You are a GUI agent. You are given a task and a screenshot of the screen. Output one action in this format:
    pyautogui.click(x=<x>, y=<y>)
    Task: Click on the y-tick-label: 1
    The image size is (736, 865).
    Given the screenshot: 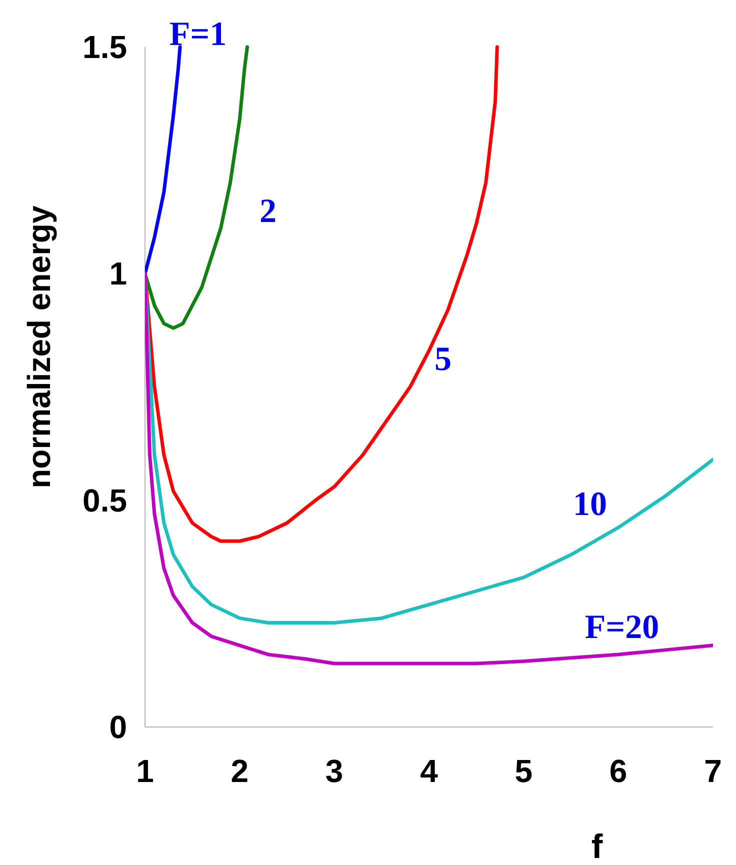 What is the action you would take?
    pyautogui.click(x=118, y=274)
    